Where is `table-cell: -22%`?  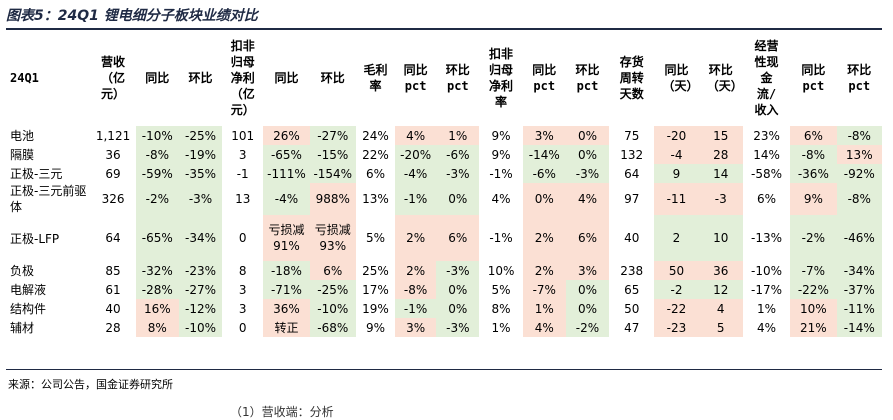
table-cell: -22% is located at coordinates (813, 289).